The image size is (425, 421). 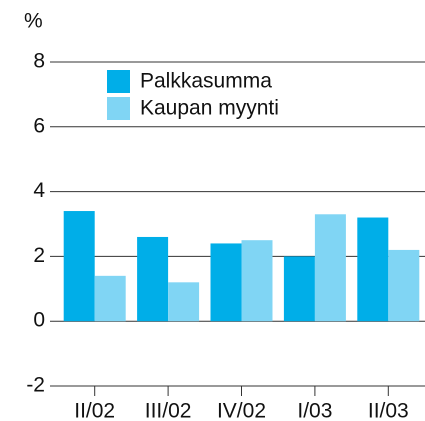 I want to click on x-tick-label: III/02, so click(x=168, y=410).